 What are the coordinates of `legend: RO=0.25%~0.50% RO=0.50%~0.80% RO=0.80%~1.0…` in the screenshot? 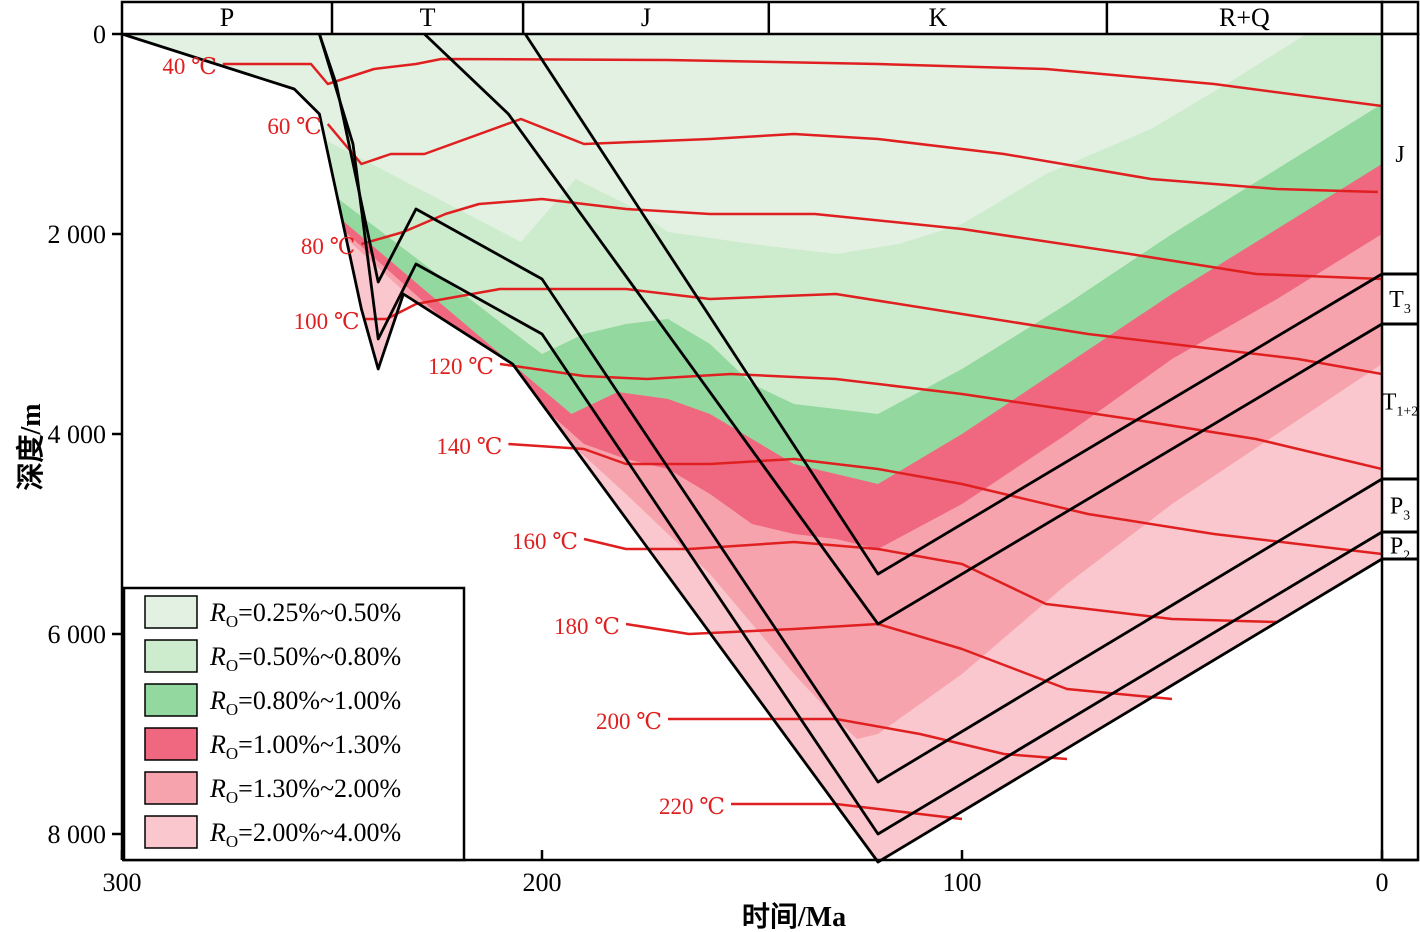 It's located at (294, 724).